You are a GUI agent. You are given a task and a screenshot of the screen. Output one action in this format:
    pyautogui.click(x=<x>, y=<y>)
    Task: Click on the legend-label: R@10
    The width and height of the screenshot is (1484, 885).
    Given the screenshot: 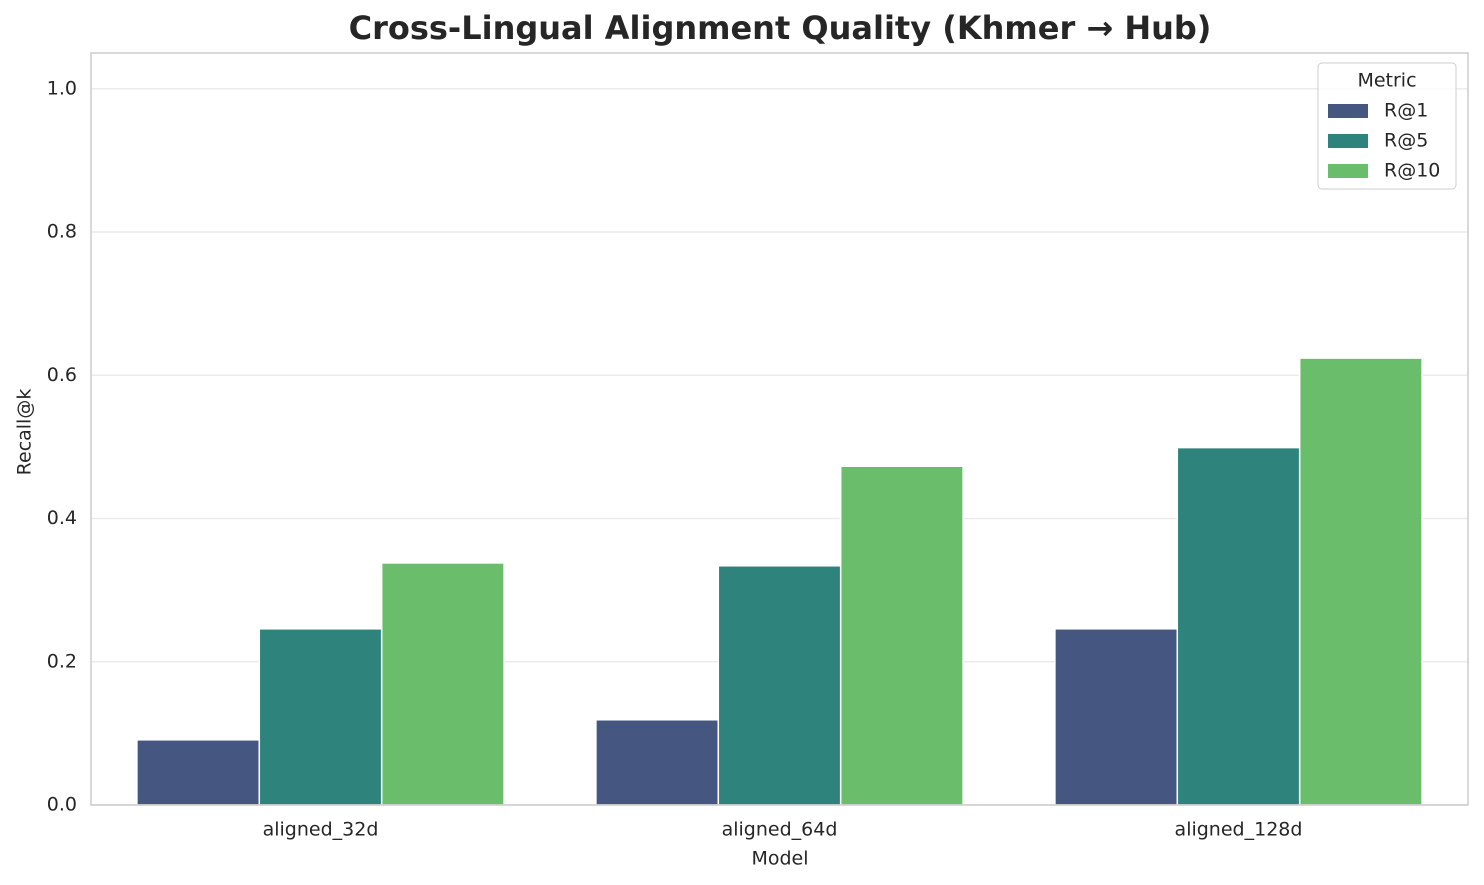 What is the action you would take?
    pyautogui.click(x=1412, y=171)
    